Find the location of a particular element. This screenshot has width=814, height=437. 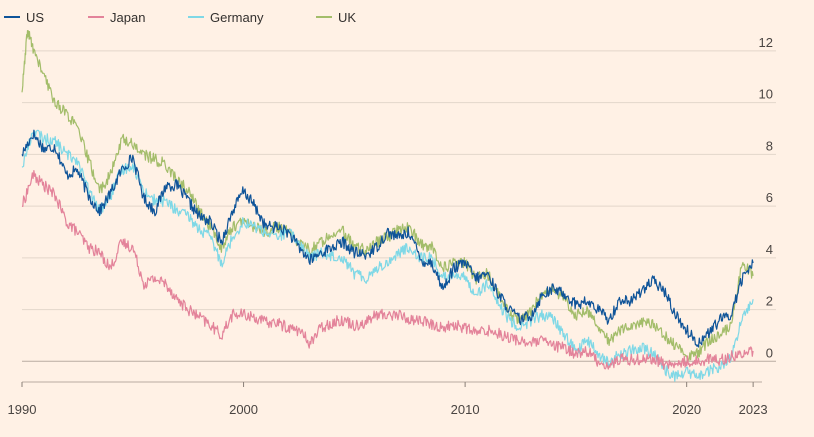

y-tick-label: 4 is located at coordinates (769, 249).